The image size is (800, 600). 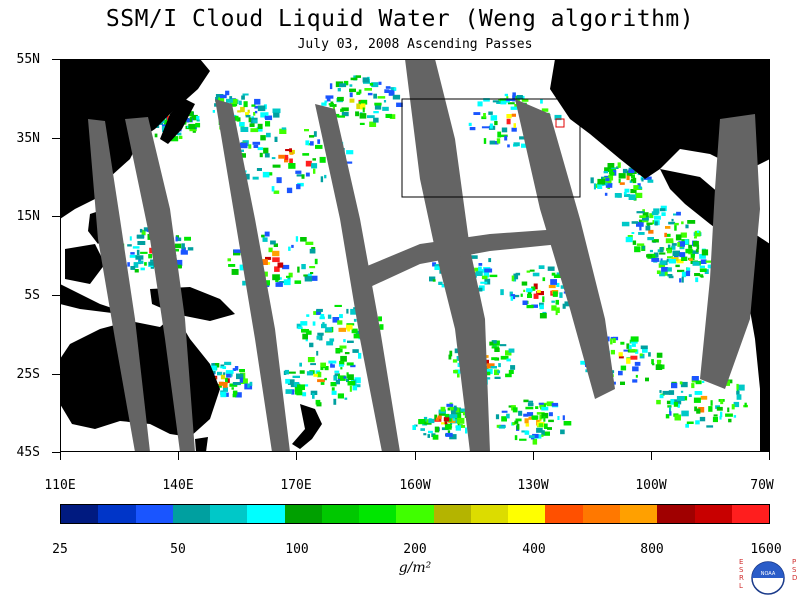 I want to click on lat-label-45s: 45S, so click(x=28, y=452).